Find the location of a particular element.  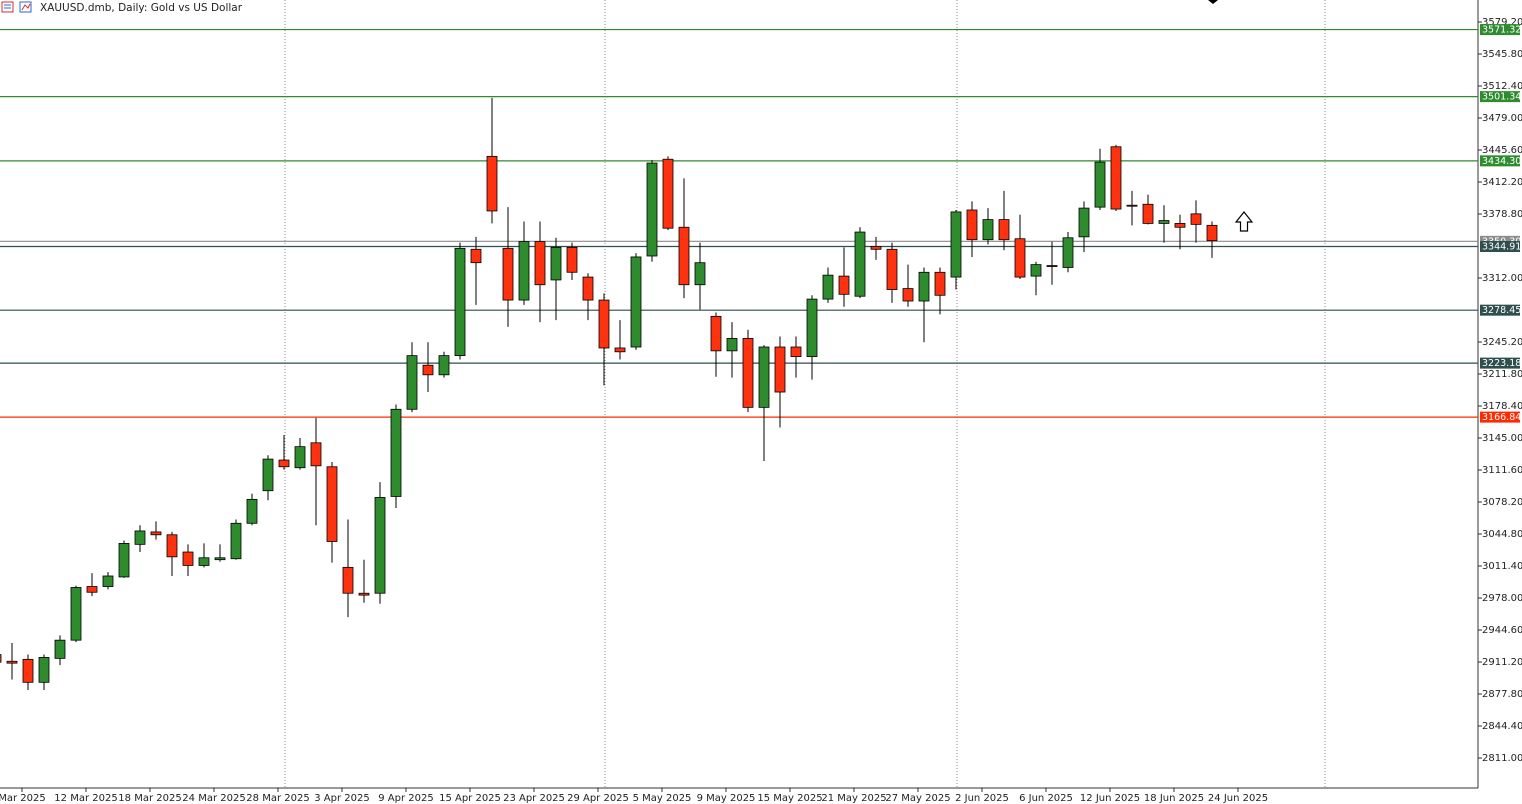

level-label: 3344.91 is located at coordinates (1501, 246).